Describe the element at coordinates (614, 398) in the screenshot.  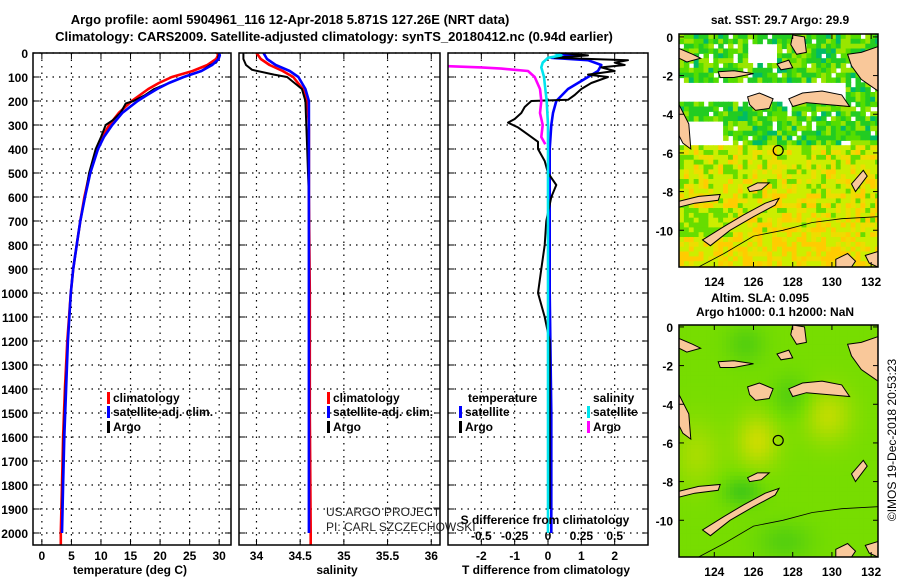
I see `legend-salinity-heading: salinity` at that location.